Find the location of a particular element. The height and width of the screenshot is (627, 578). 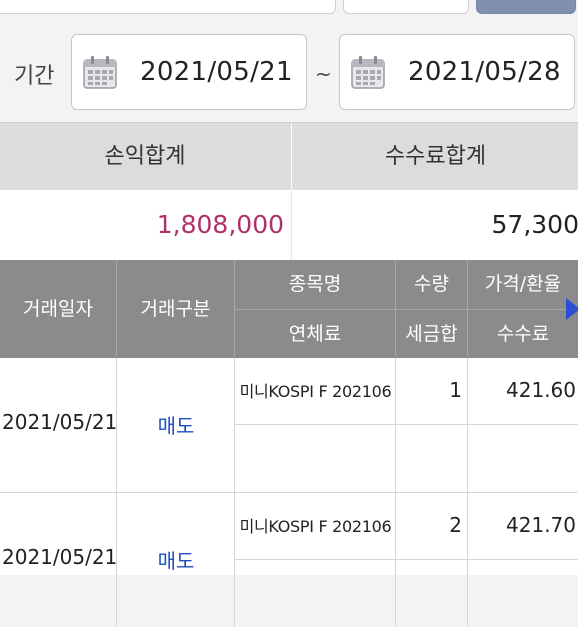

header-trade-type: 거래구분 is located at coordinates (176, 309).